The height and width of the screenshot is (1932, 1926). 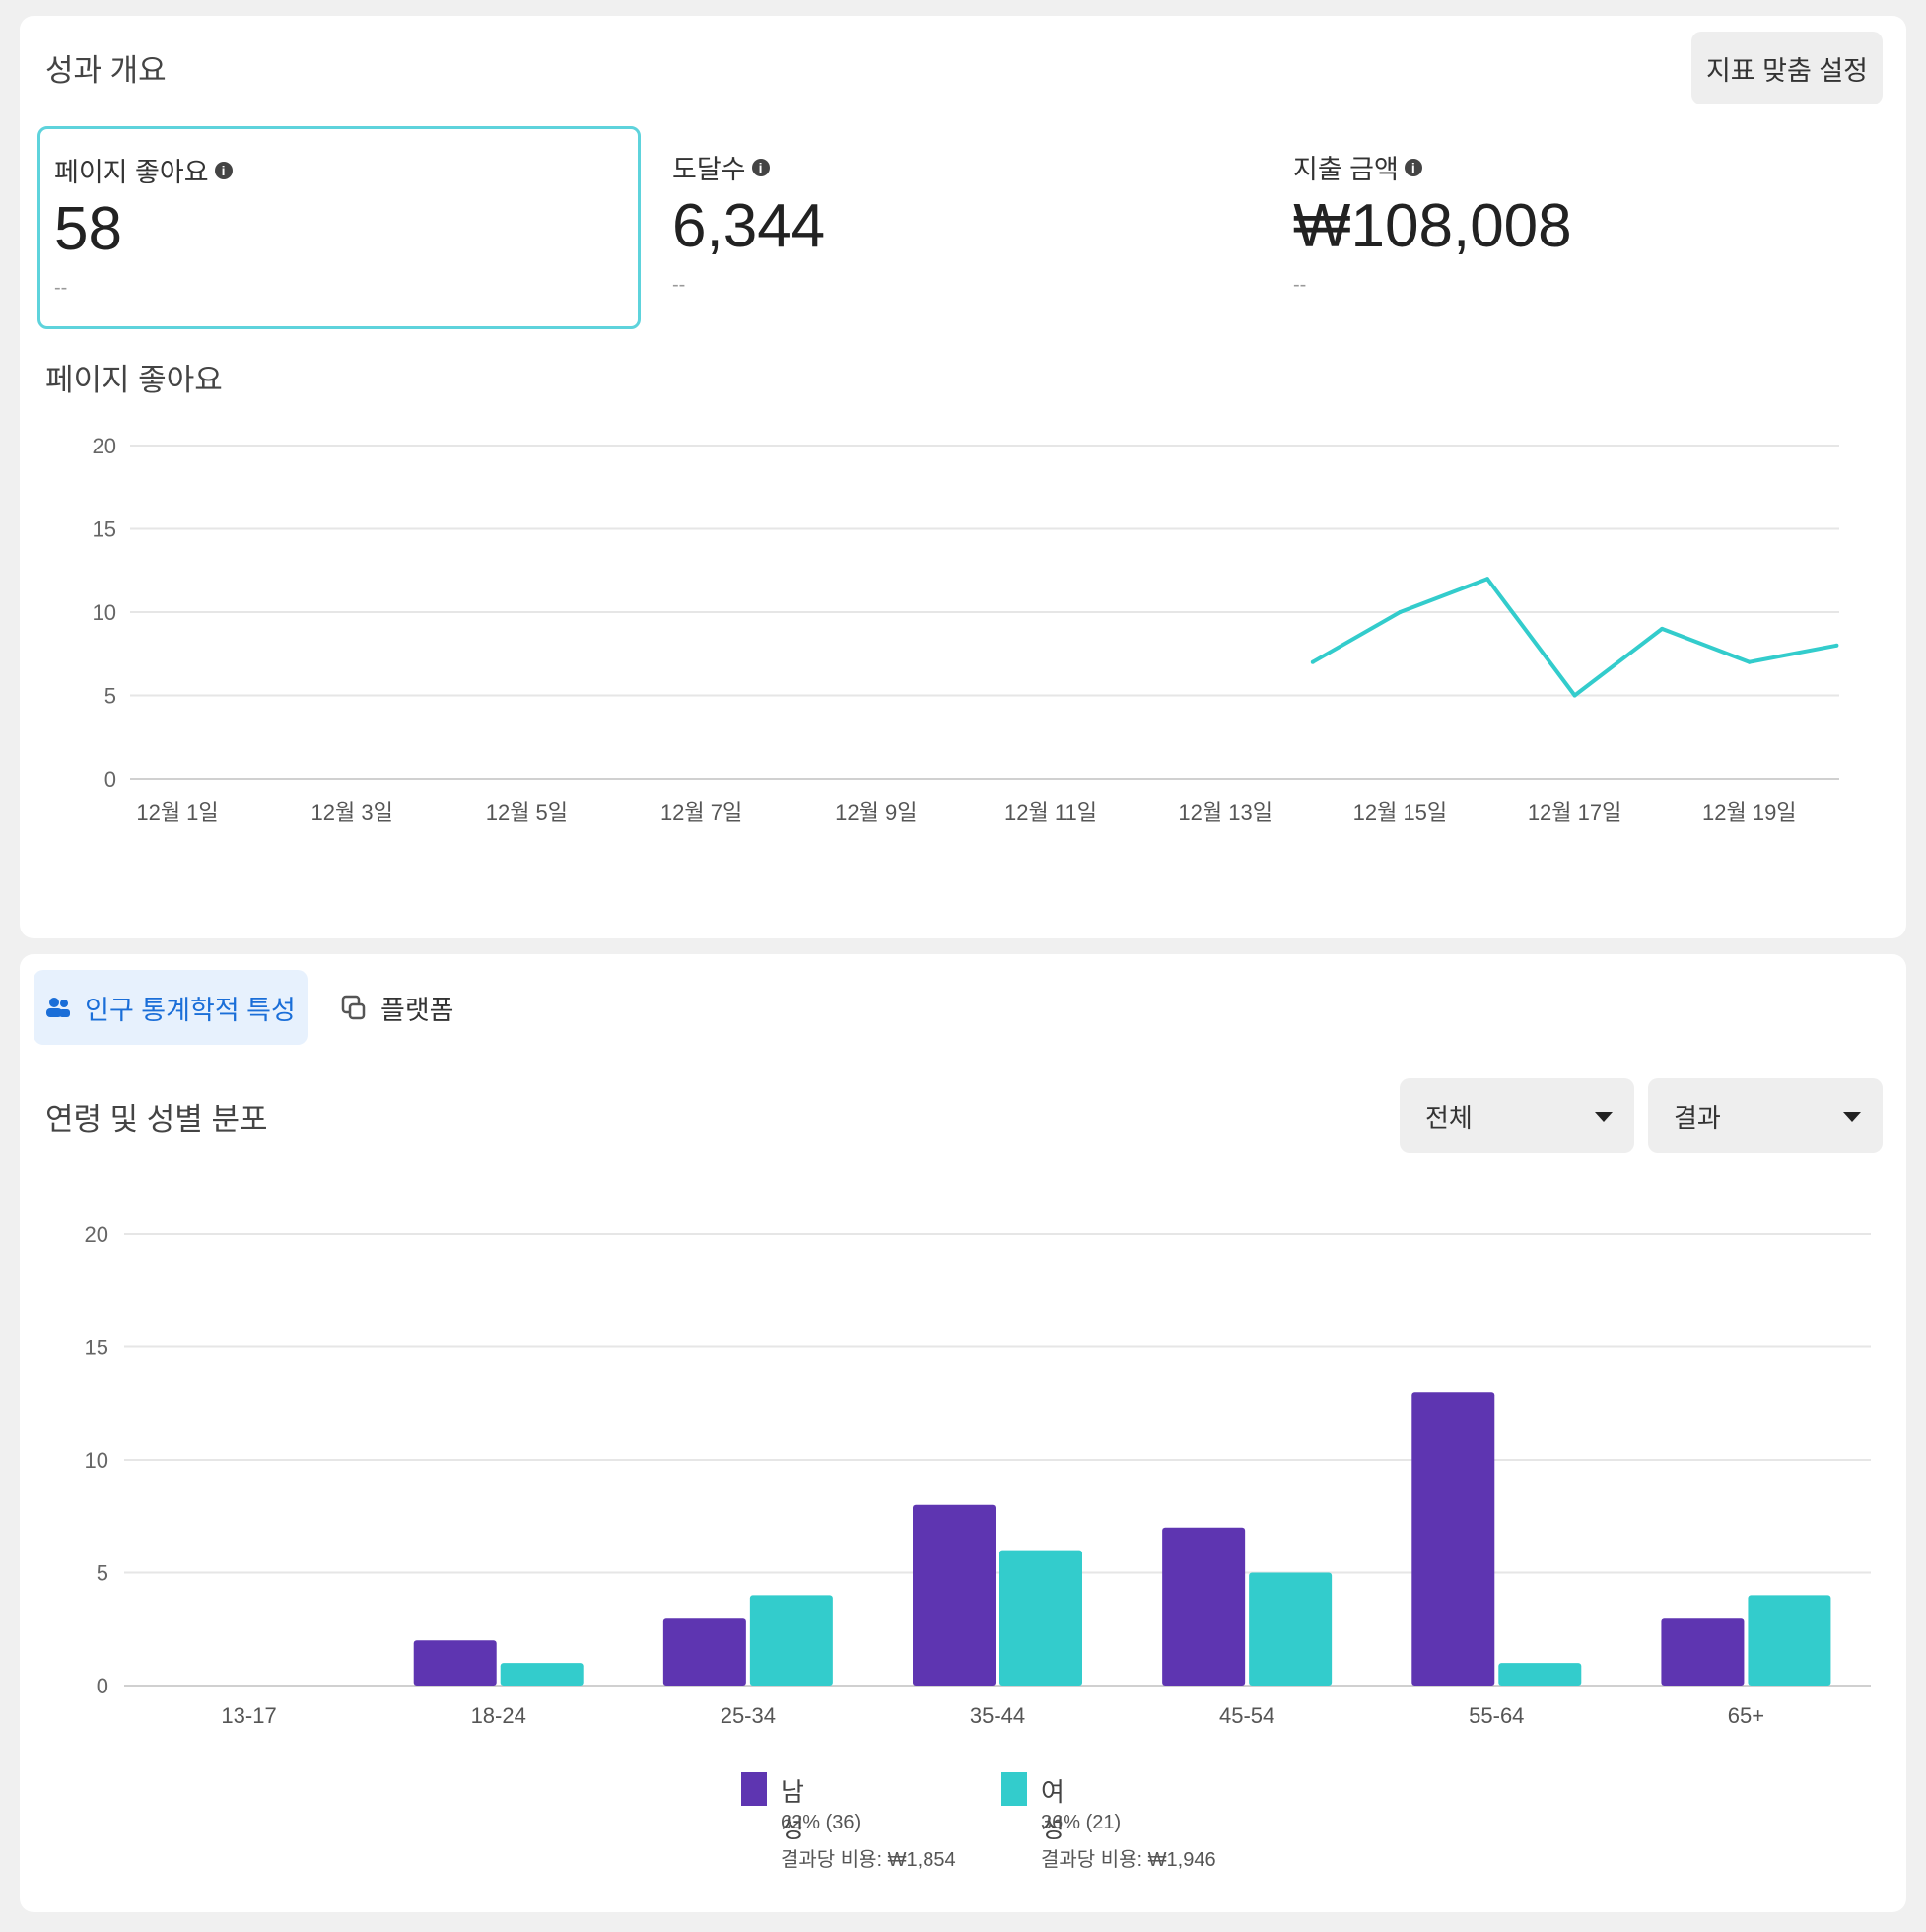 What do you see at coordinates (1517, 1116) in the screenshot?
I see `audience-dropdown: 전체` at bounding box center [1517, 1116].